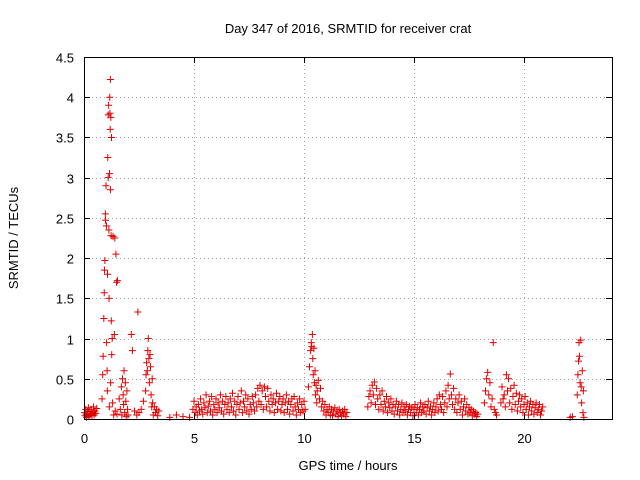 Image resolution: width=640 pixels, height=480 pixels. What do you see at coordinates (524, 438) in the screenshot?
I see `x-tick-label: 20` at bounding box center [524, 438].